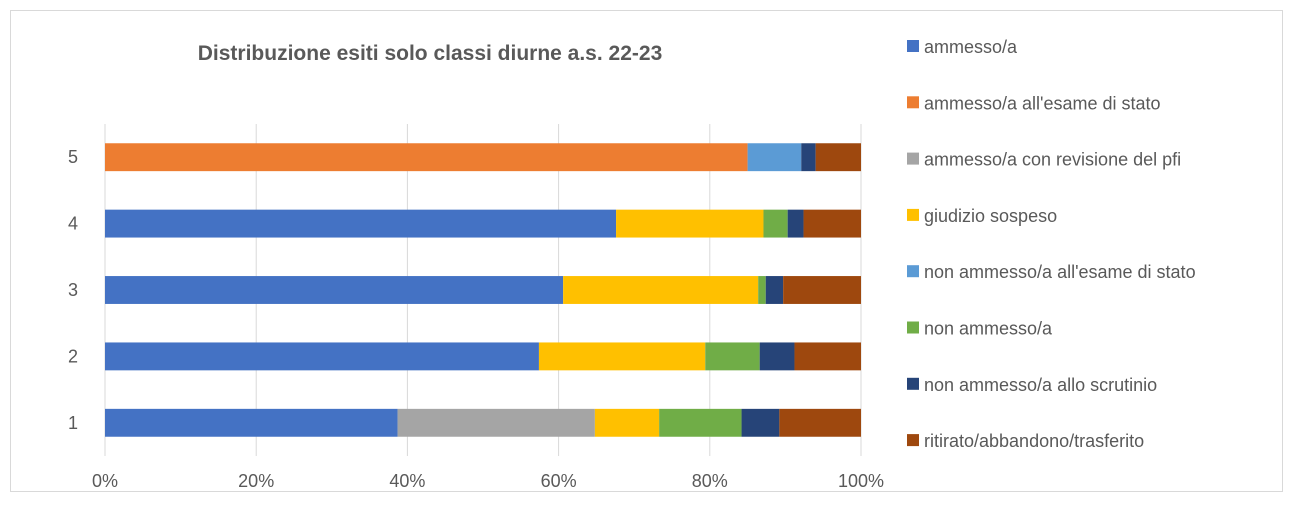 The height and width of the screenshot is (507, 1293). I want to click on y-tick-label: 4, so click(73, 224).